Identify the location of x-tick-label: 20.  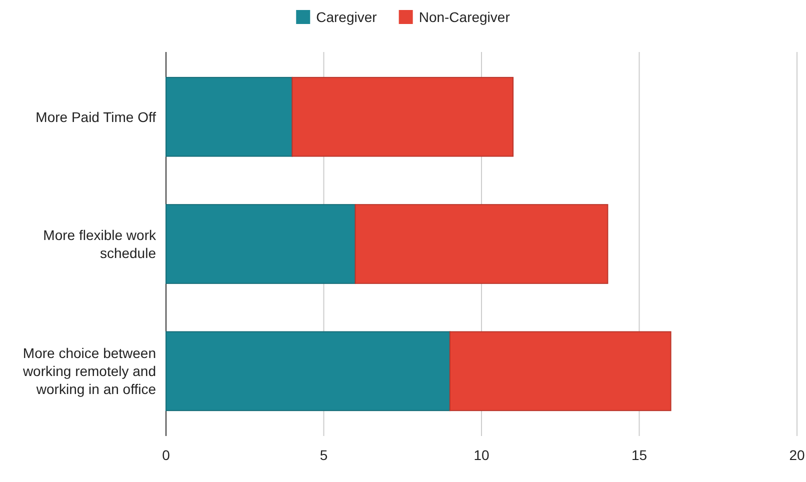
(797, 454).